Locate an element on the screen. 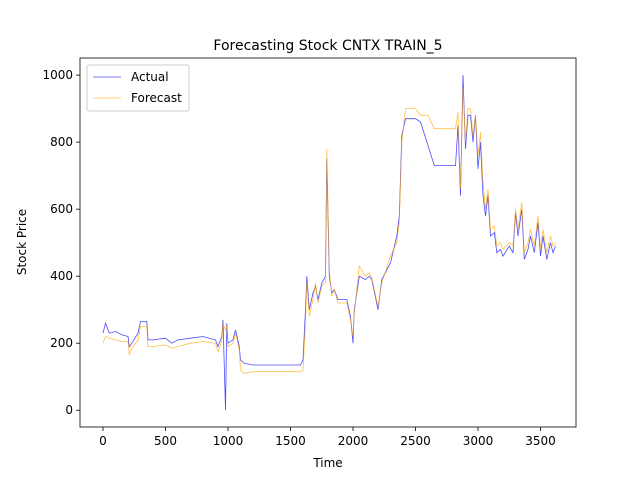 The width and height of the screenshot is (640, 480). x-tick-label: 2500 is located at coordinates (415, 441).